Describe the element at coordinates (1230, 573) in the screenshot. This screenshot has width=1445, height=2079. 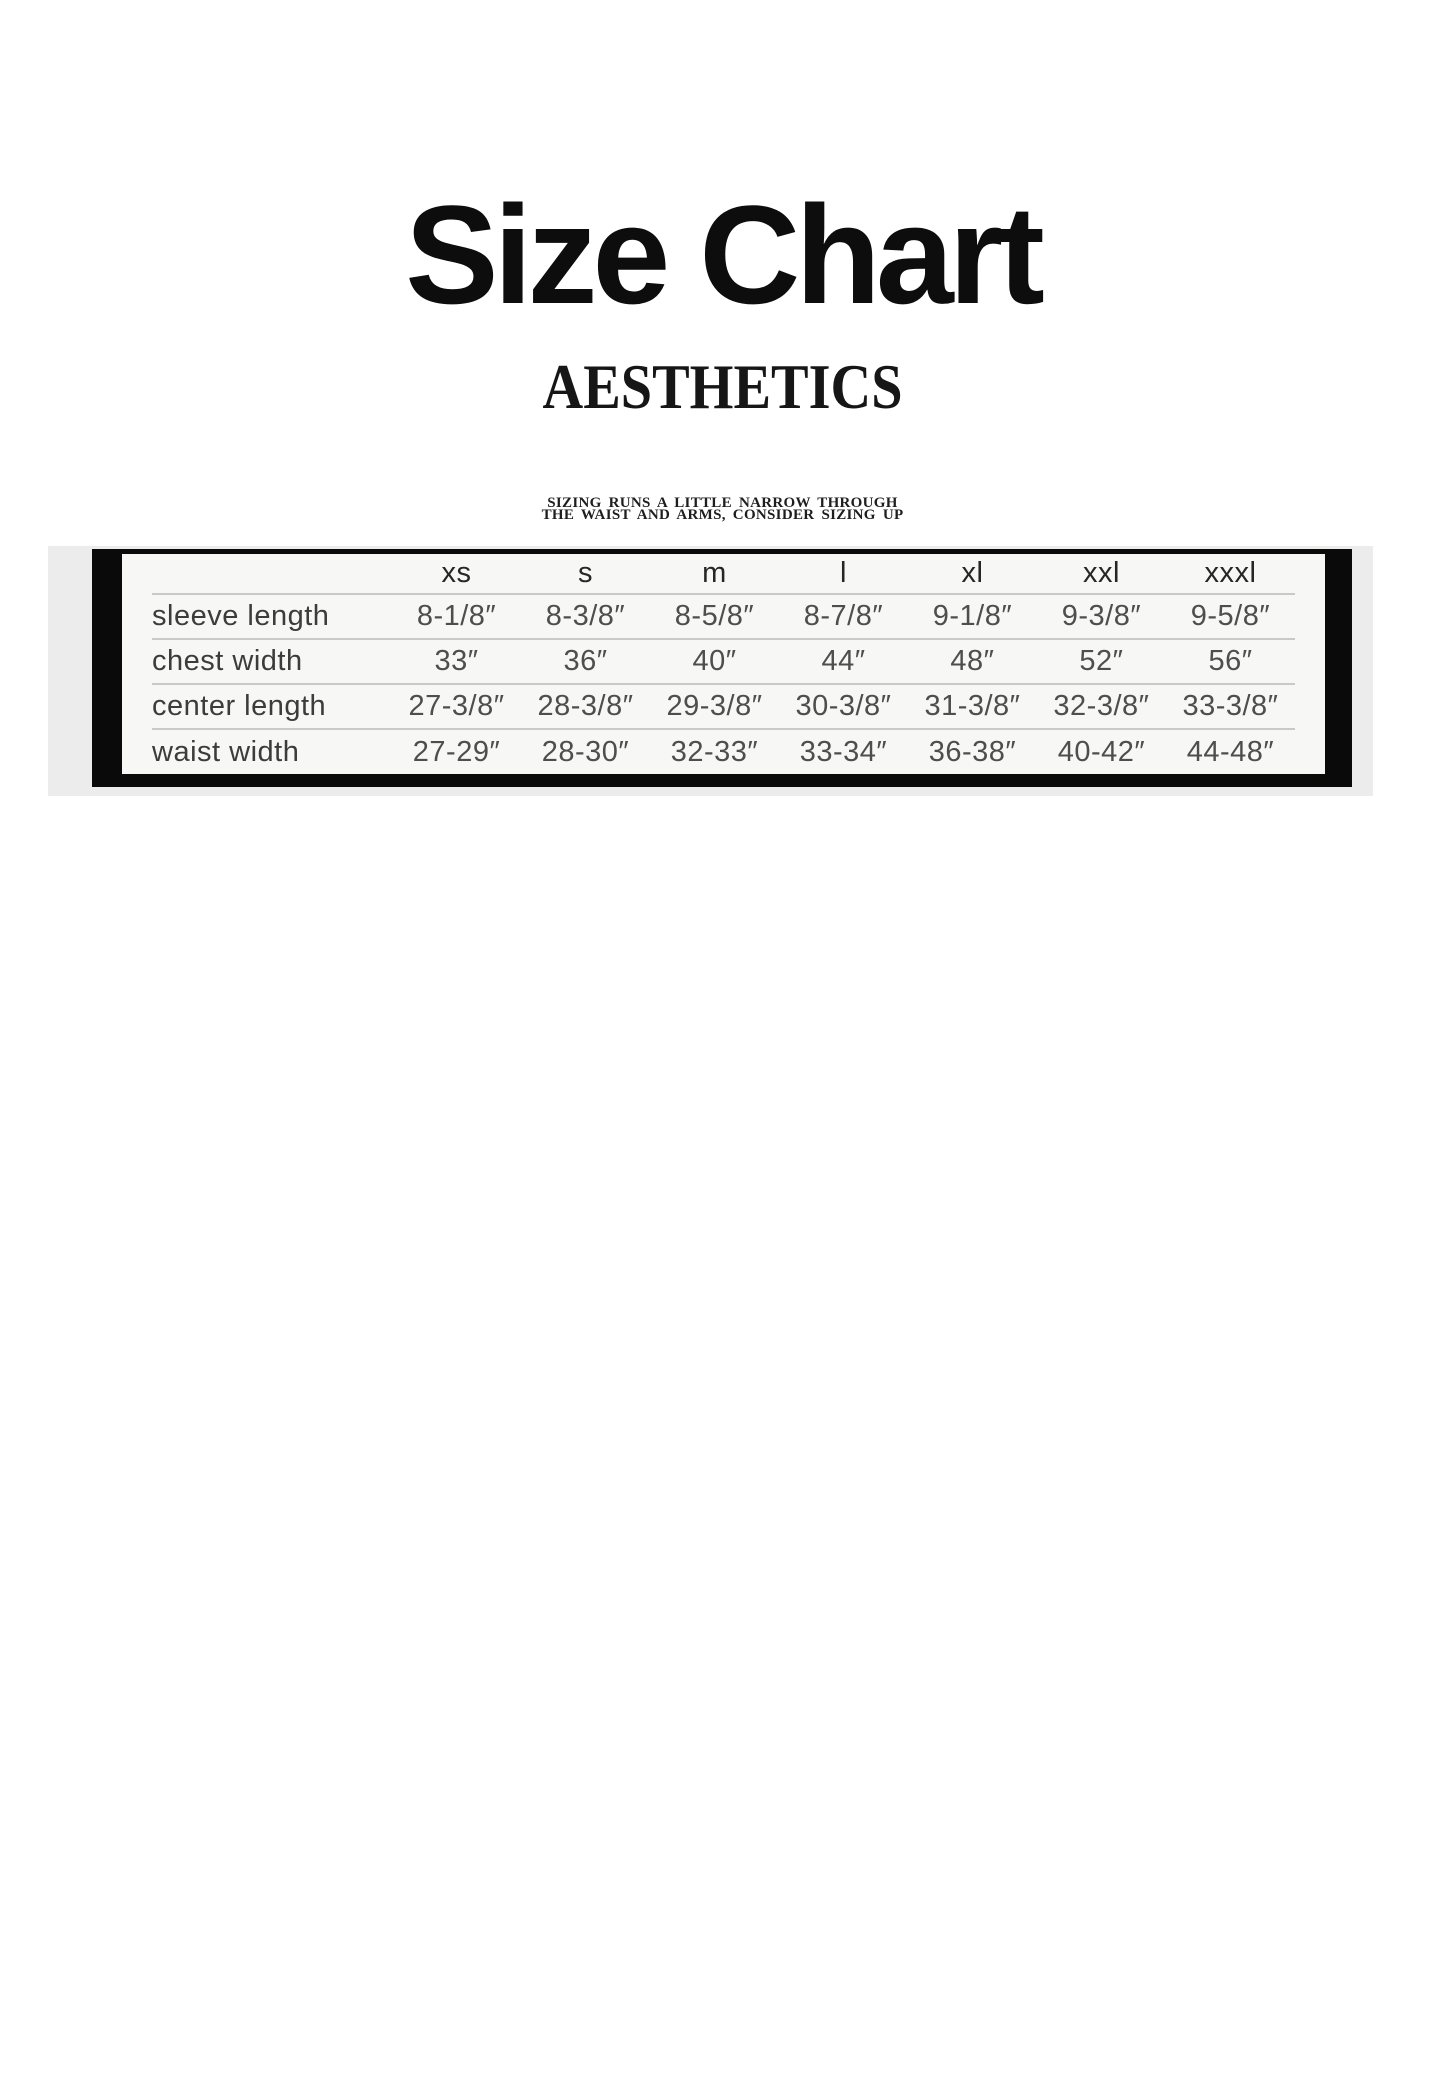
I see `column-header-xxxl: xxxl` at that location.